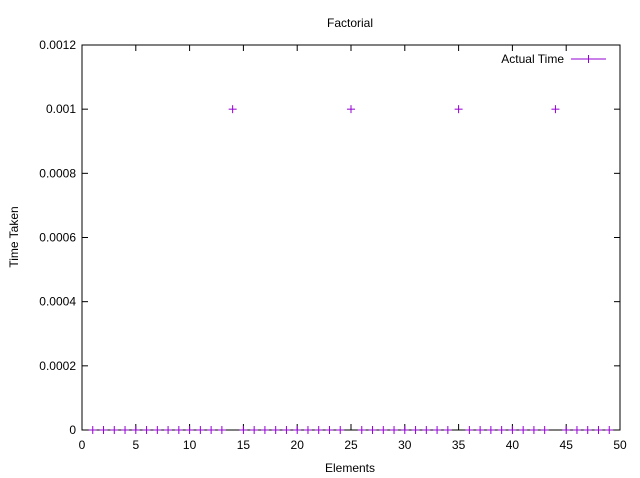 Image resolution: width=640 pixels, height=478 pixels. What do you see at coordinates (61, 109) in the screenshot?
I see `y-tick-label: 0.001` at bounding box center [61, 109].